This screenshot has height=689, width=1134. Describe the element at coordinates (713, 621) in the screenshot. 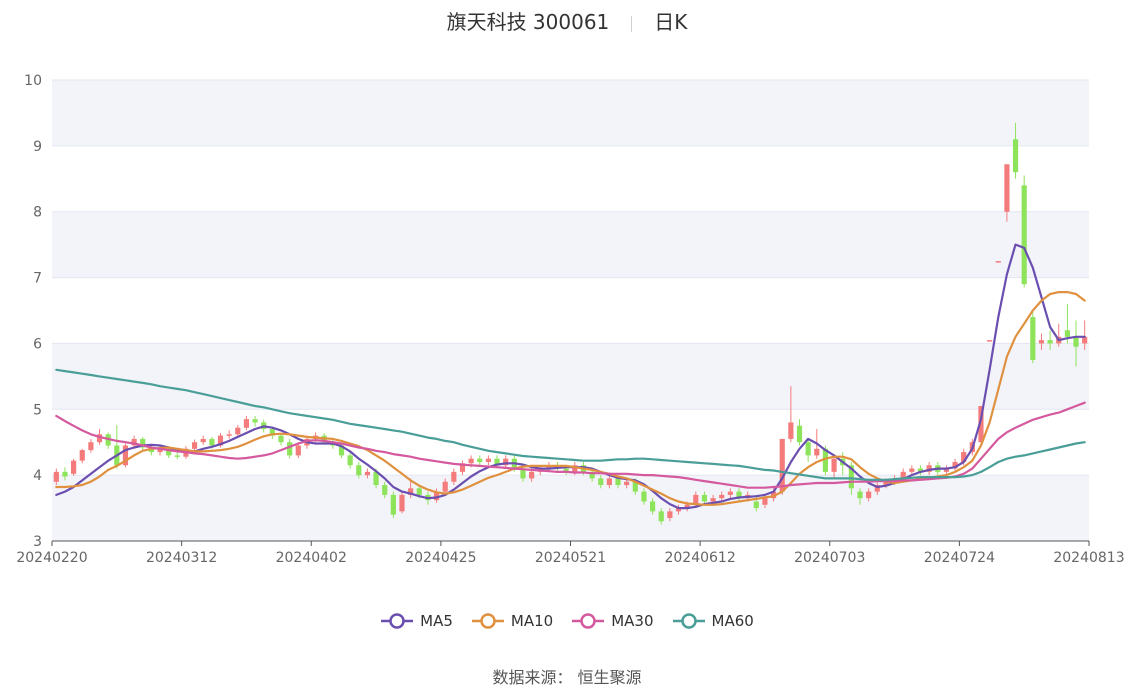

I see `legend-item-ma60: MA60` at that location.